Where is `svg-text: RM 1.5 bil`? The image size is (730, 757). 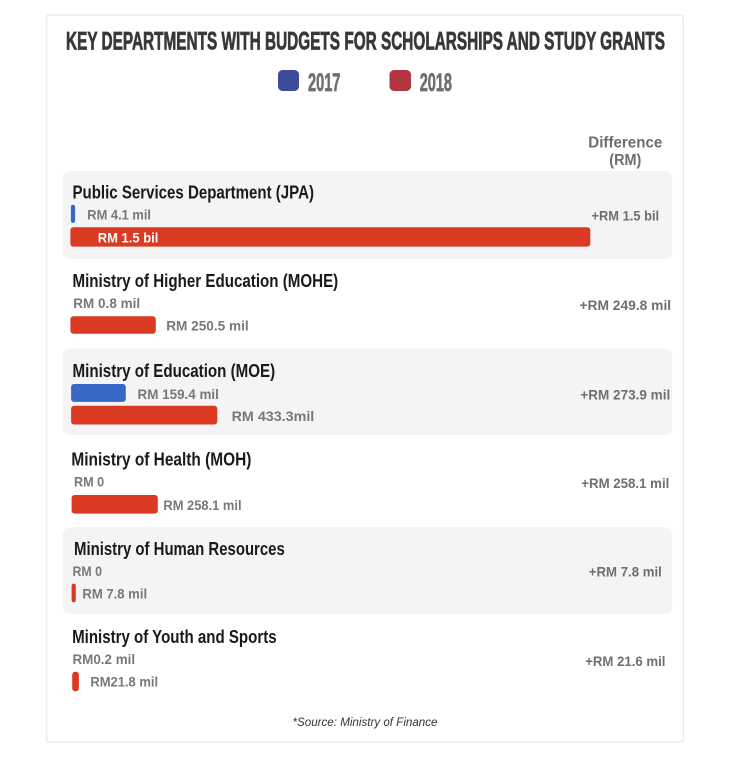 svg-text: RM 1.5 bil is located at coordinates (128, 238).